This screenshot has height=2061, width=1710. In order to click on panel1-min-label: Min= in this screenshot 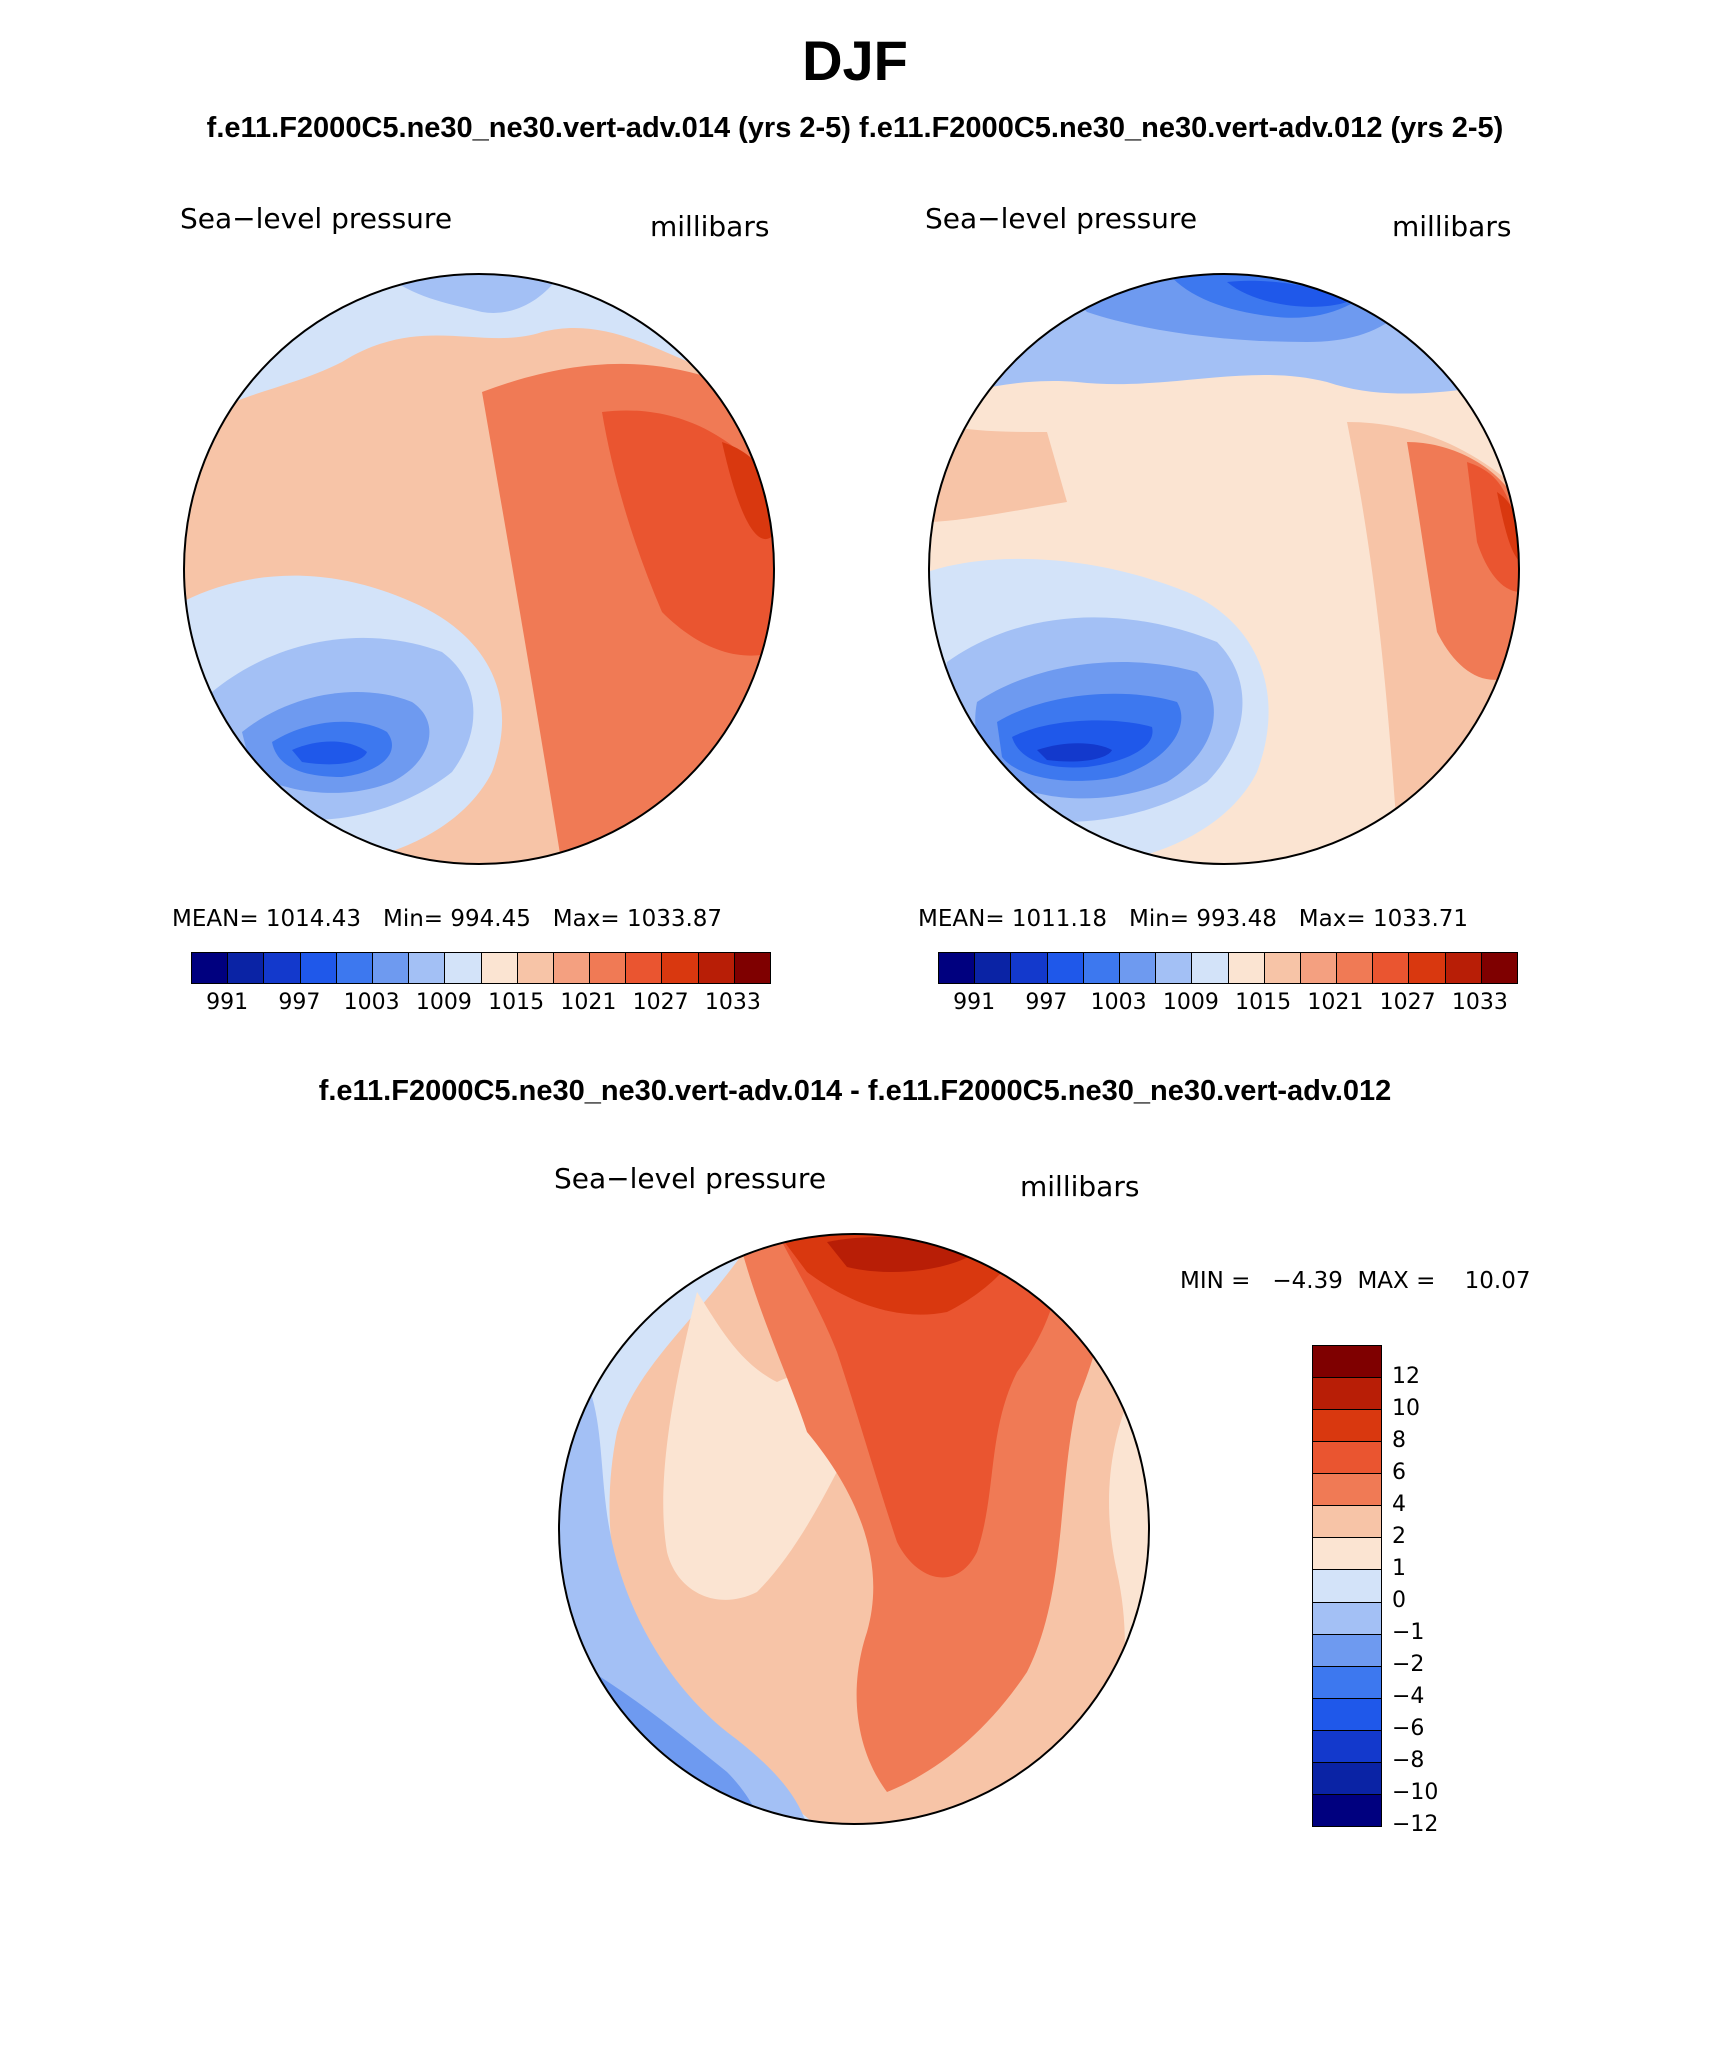, I will do `click(413, 919)`.